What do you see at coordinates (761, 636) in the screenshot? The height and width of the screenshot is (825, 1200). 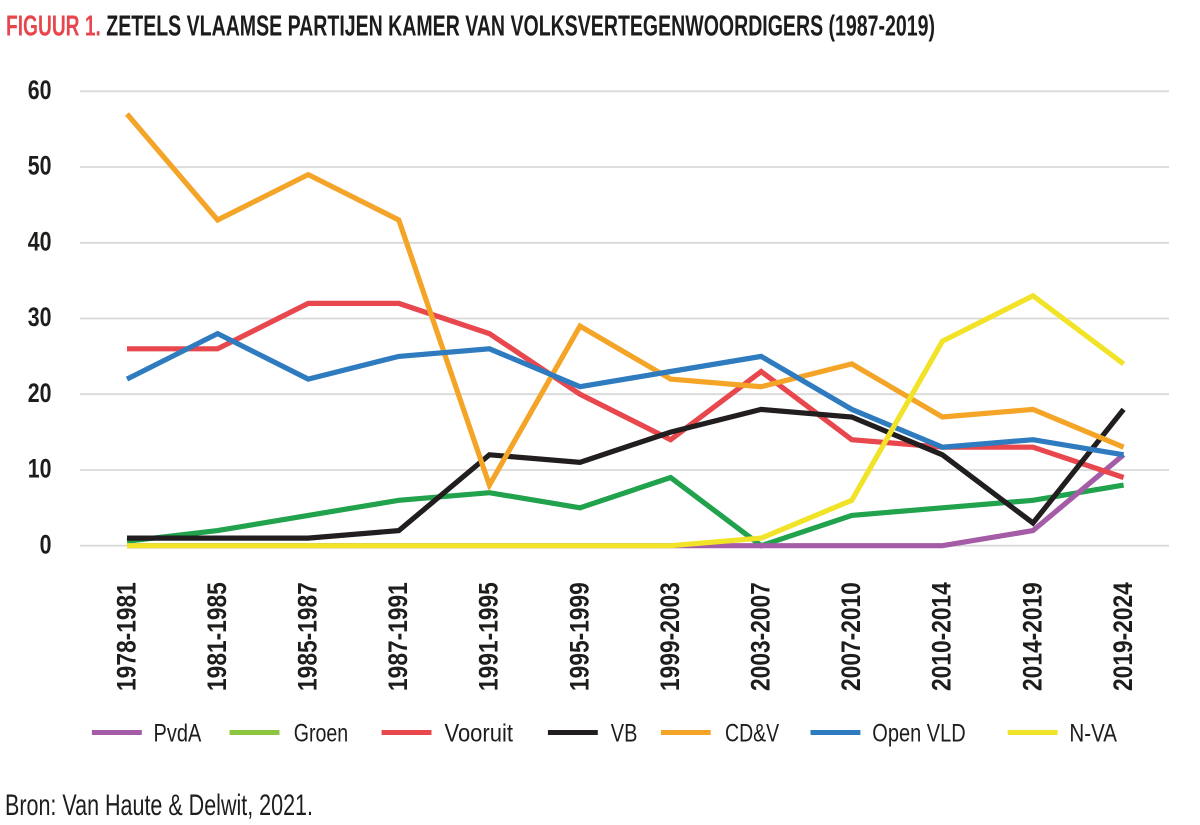 I see `svg-text: 2003-2007` at bounding box center [761, 636].